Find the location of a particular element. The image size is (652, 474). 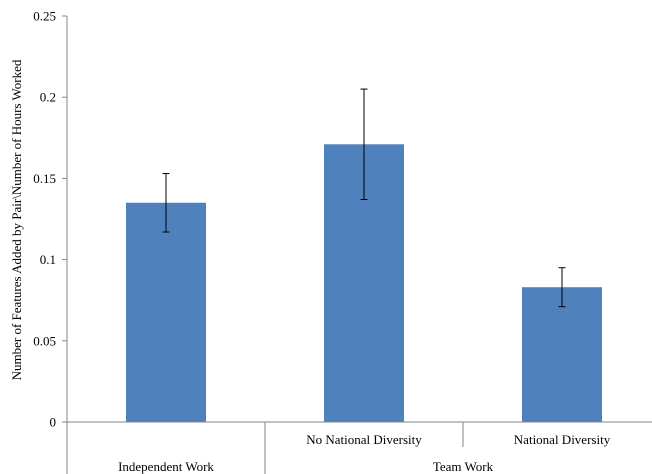

y-tick-label: 0.1 is located at coordinates (48, 259).